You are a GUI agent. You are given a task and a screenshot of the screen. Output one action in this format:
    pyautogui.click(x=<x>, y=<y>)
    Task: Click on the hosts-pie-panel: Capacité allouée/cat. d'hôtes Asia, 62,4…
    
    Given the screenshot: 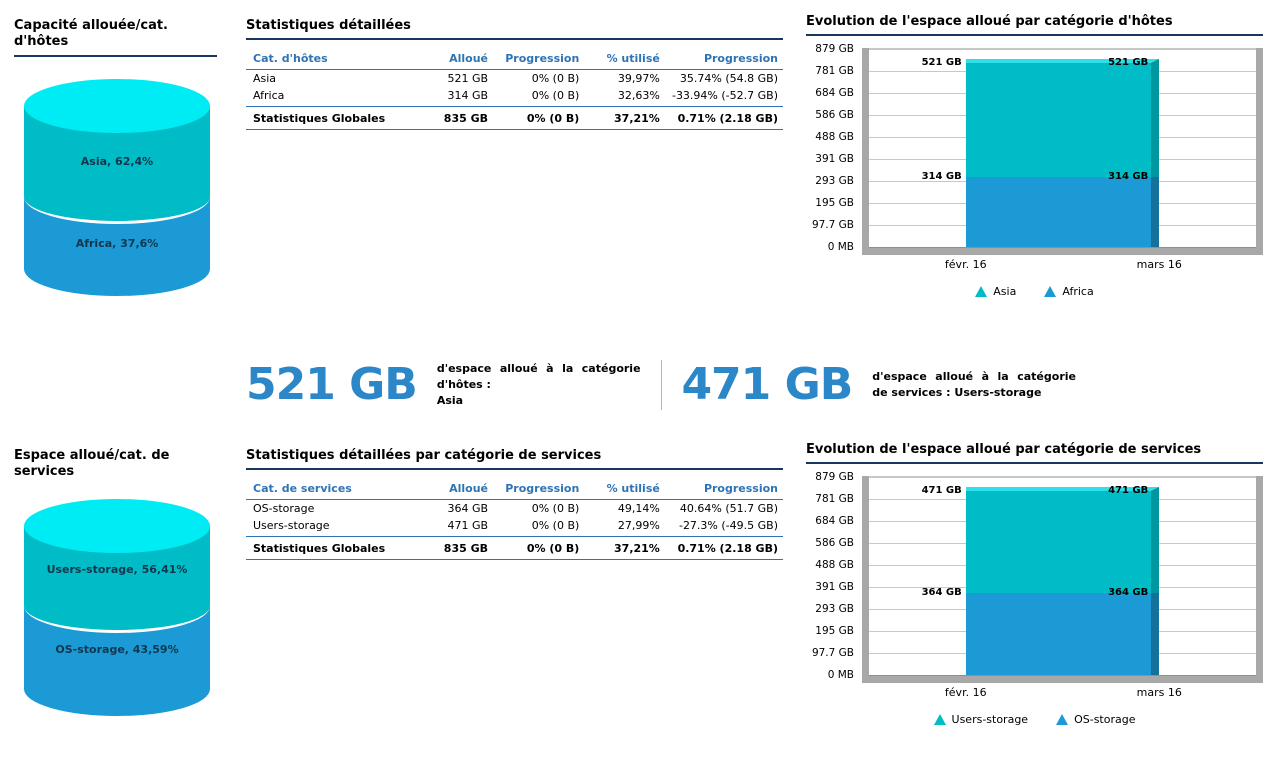 What is the action you would take?
    pyautogui.click(x=115, y=159)
    